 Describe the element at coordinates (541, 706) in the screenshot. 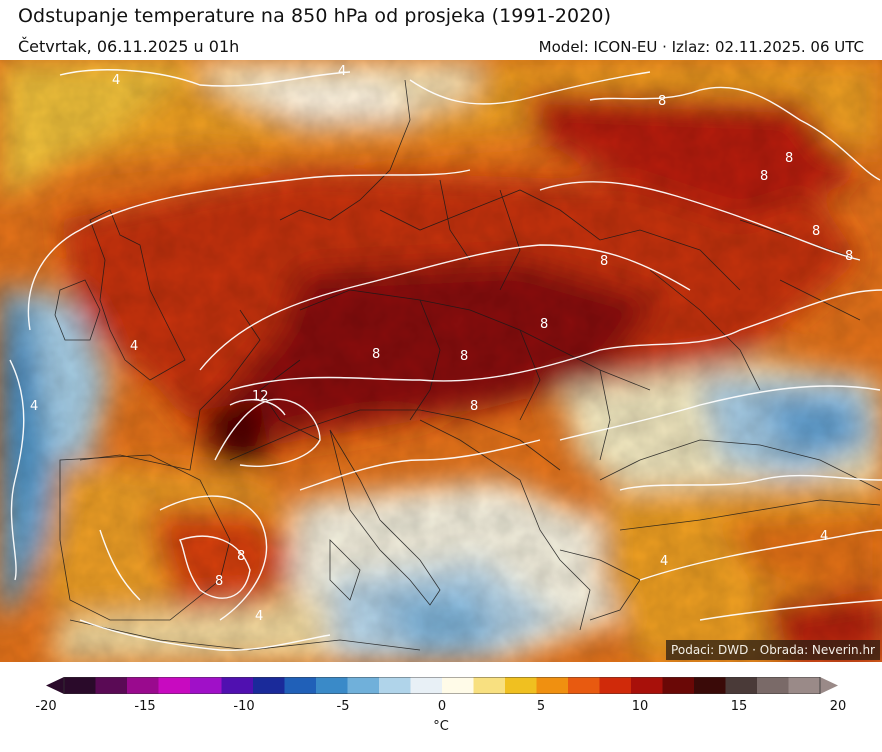

I see `colorbar-tick-label: 5` at that location.